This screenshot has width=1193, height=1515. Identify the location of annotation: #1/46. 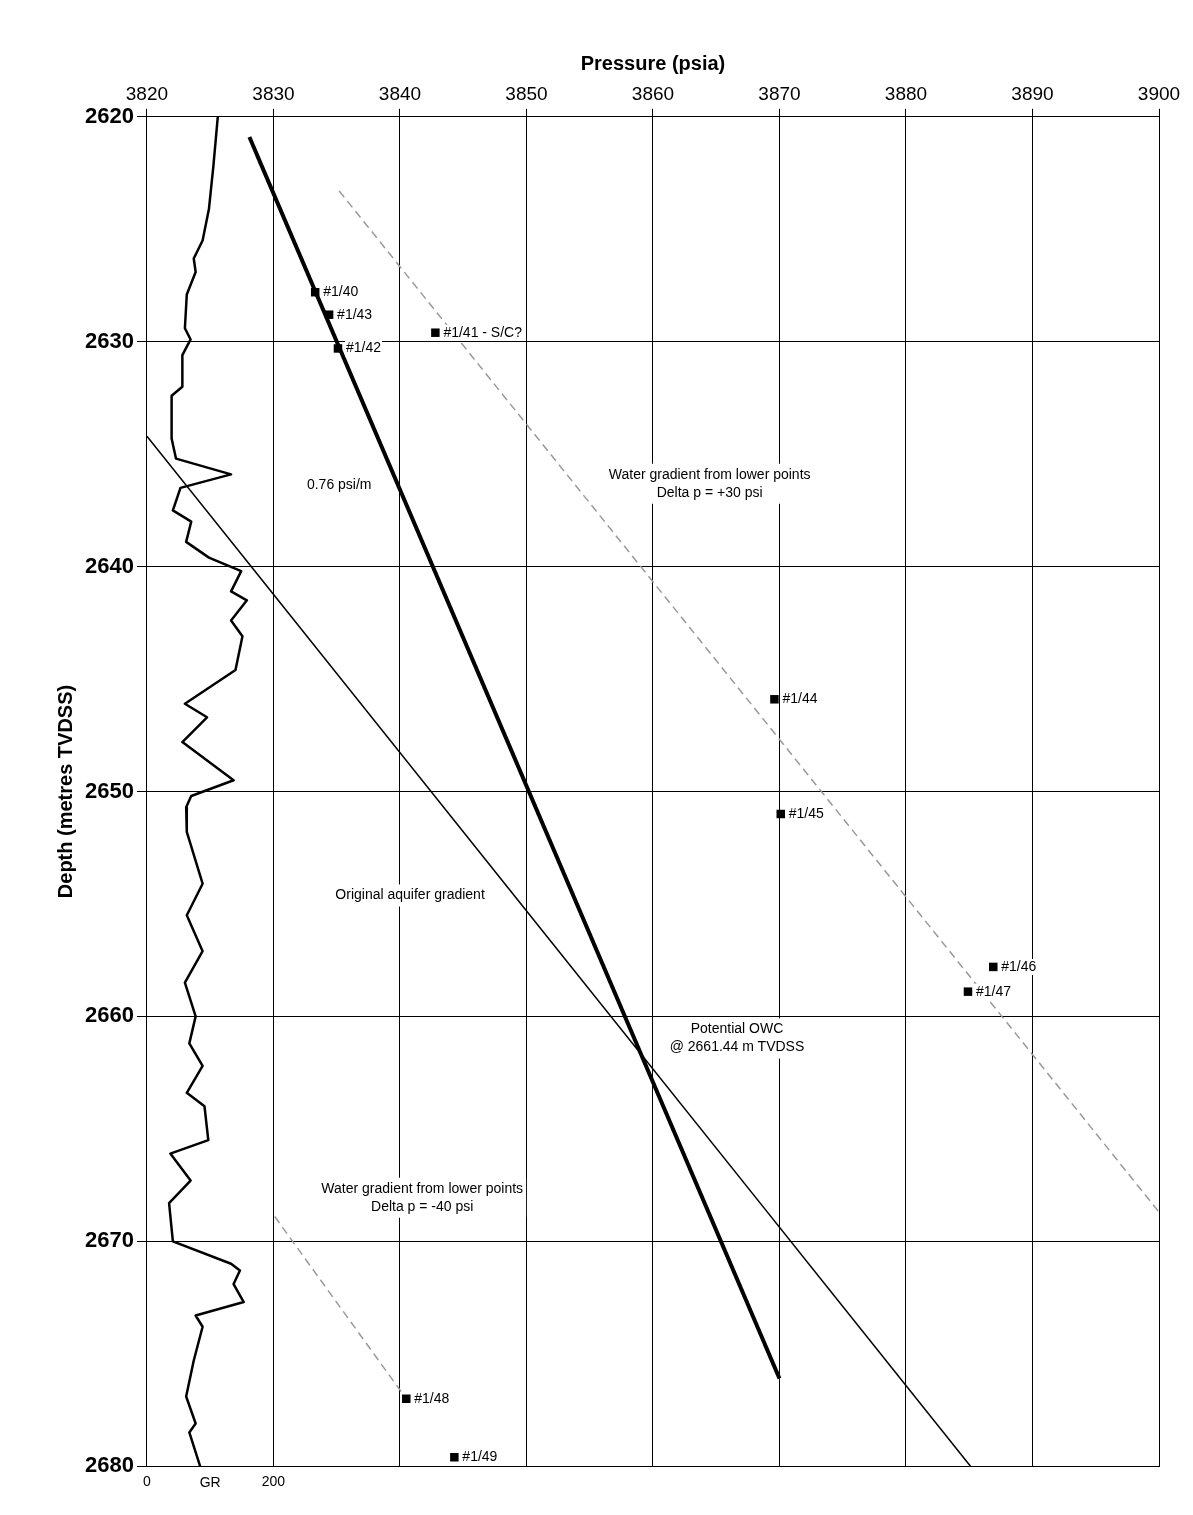
(1019, 965).